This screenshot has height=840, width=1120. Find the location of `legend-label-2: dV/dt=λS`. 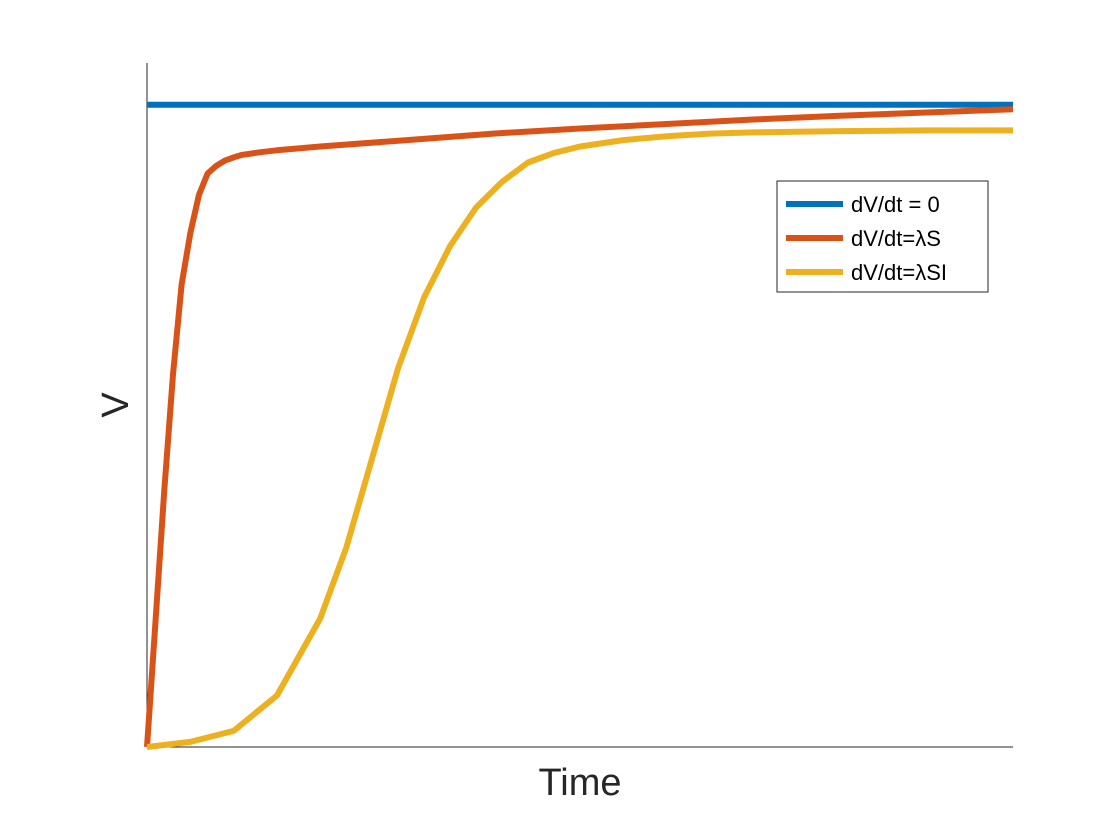

legend-label-2: dV/dt=λS is located at coordinates (896, 238).